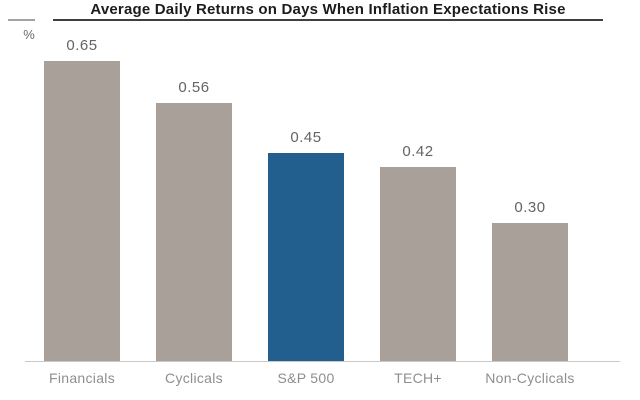 This screenshot has height=400, width=640. What do you see at coordinates (418, 378) in the screenshot?
I see `category-label: TECH+` at bounding box center [418, 378].